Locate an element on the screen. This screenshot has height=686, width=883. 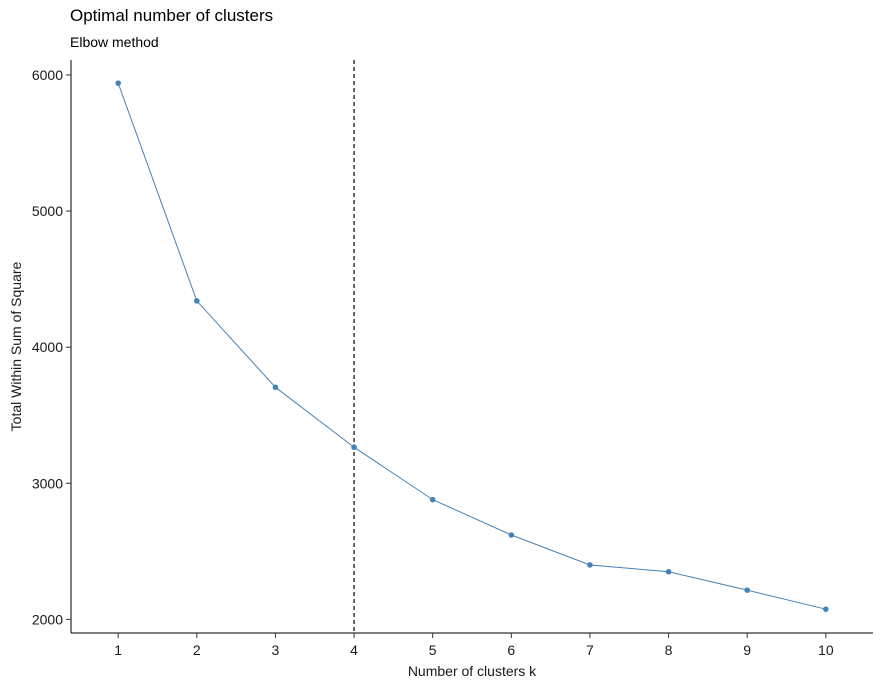
y-tick-label: 5000 is located at coordinates (47, 211).